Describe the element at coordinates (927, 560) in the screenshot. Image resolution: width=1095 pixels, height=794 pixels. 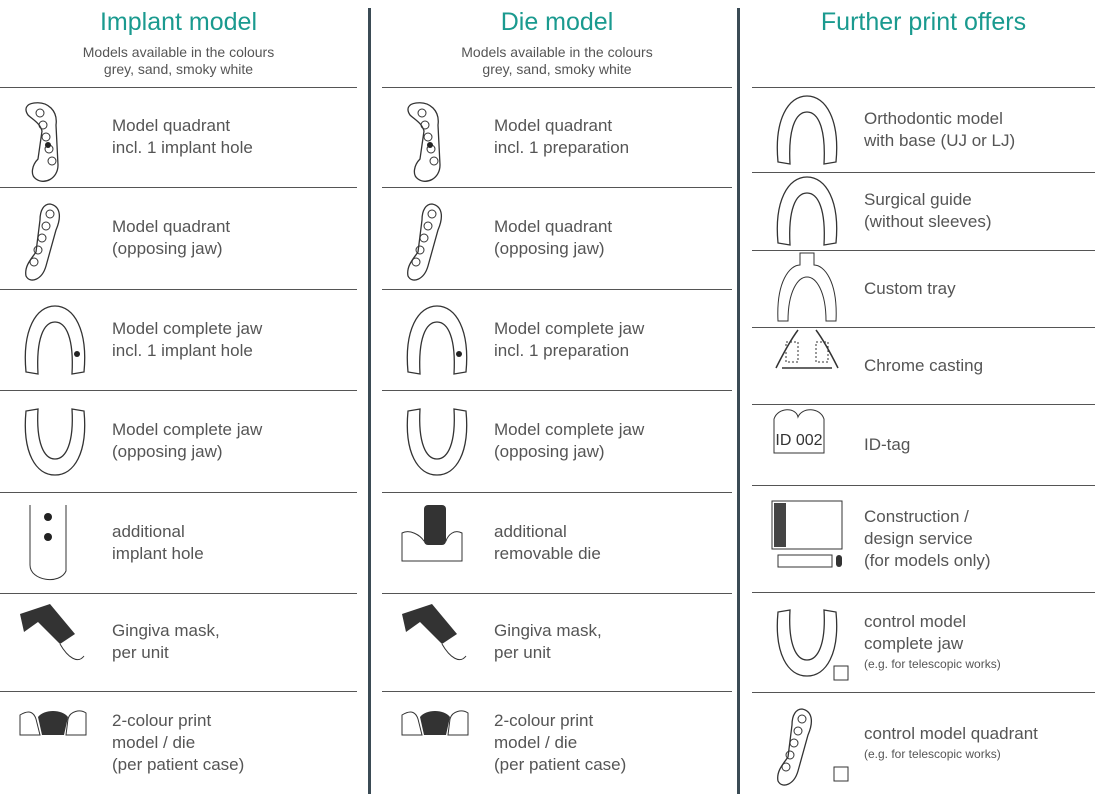
I see `item-line: (for models only)` at that location.